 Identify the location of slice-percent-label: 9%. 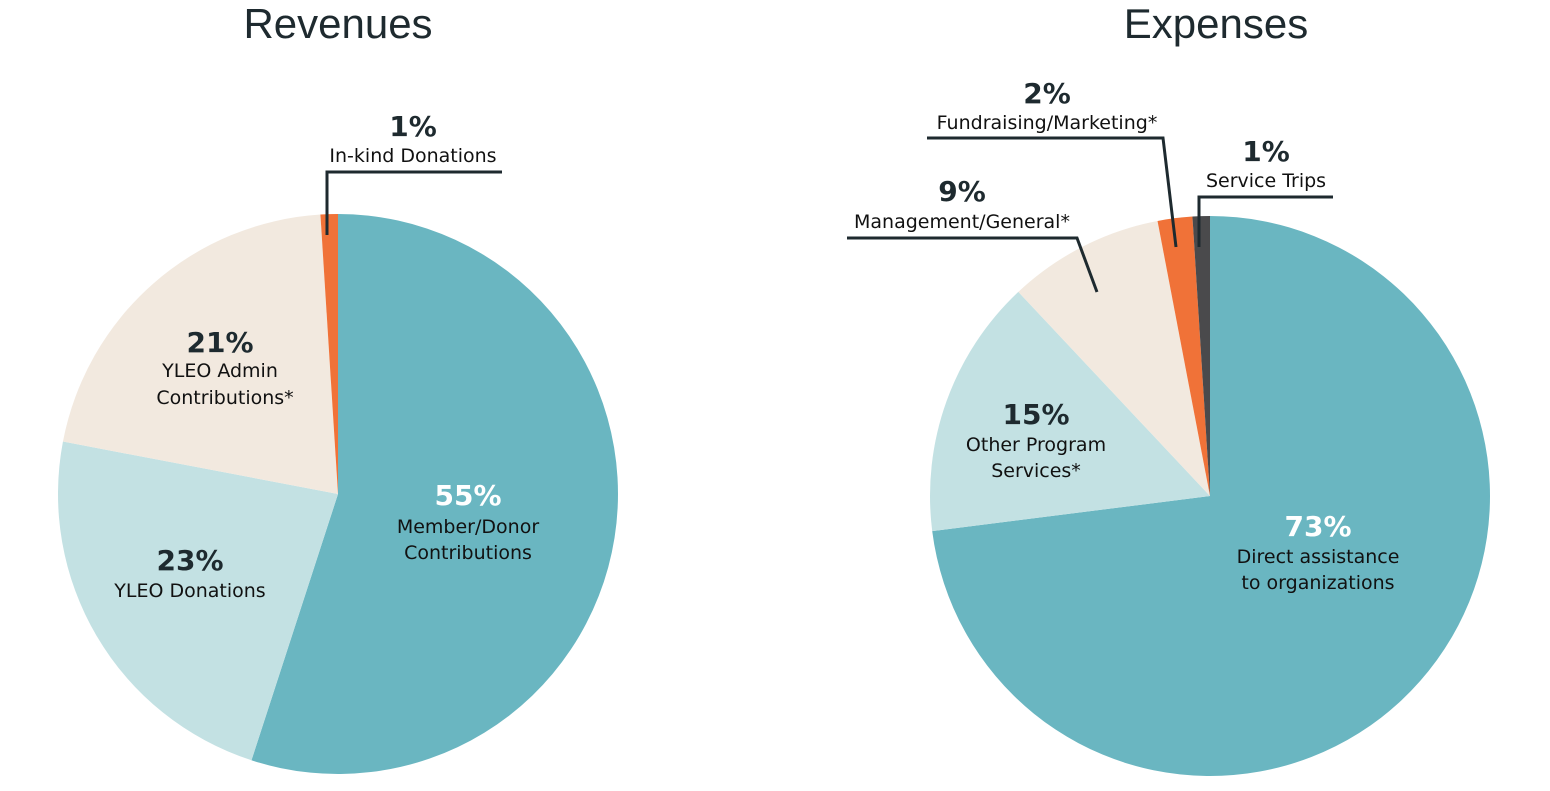
(962, 191).